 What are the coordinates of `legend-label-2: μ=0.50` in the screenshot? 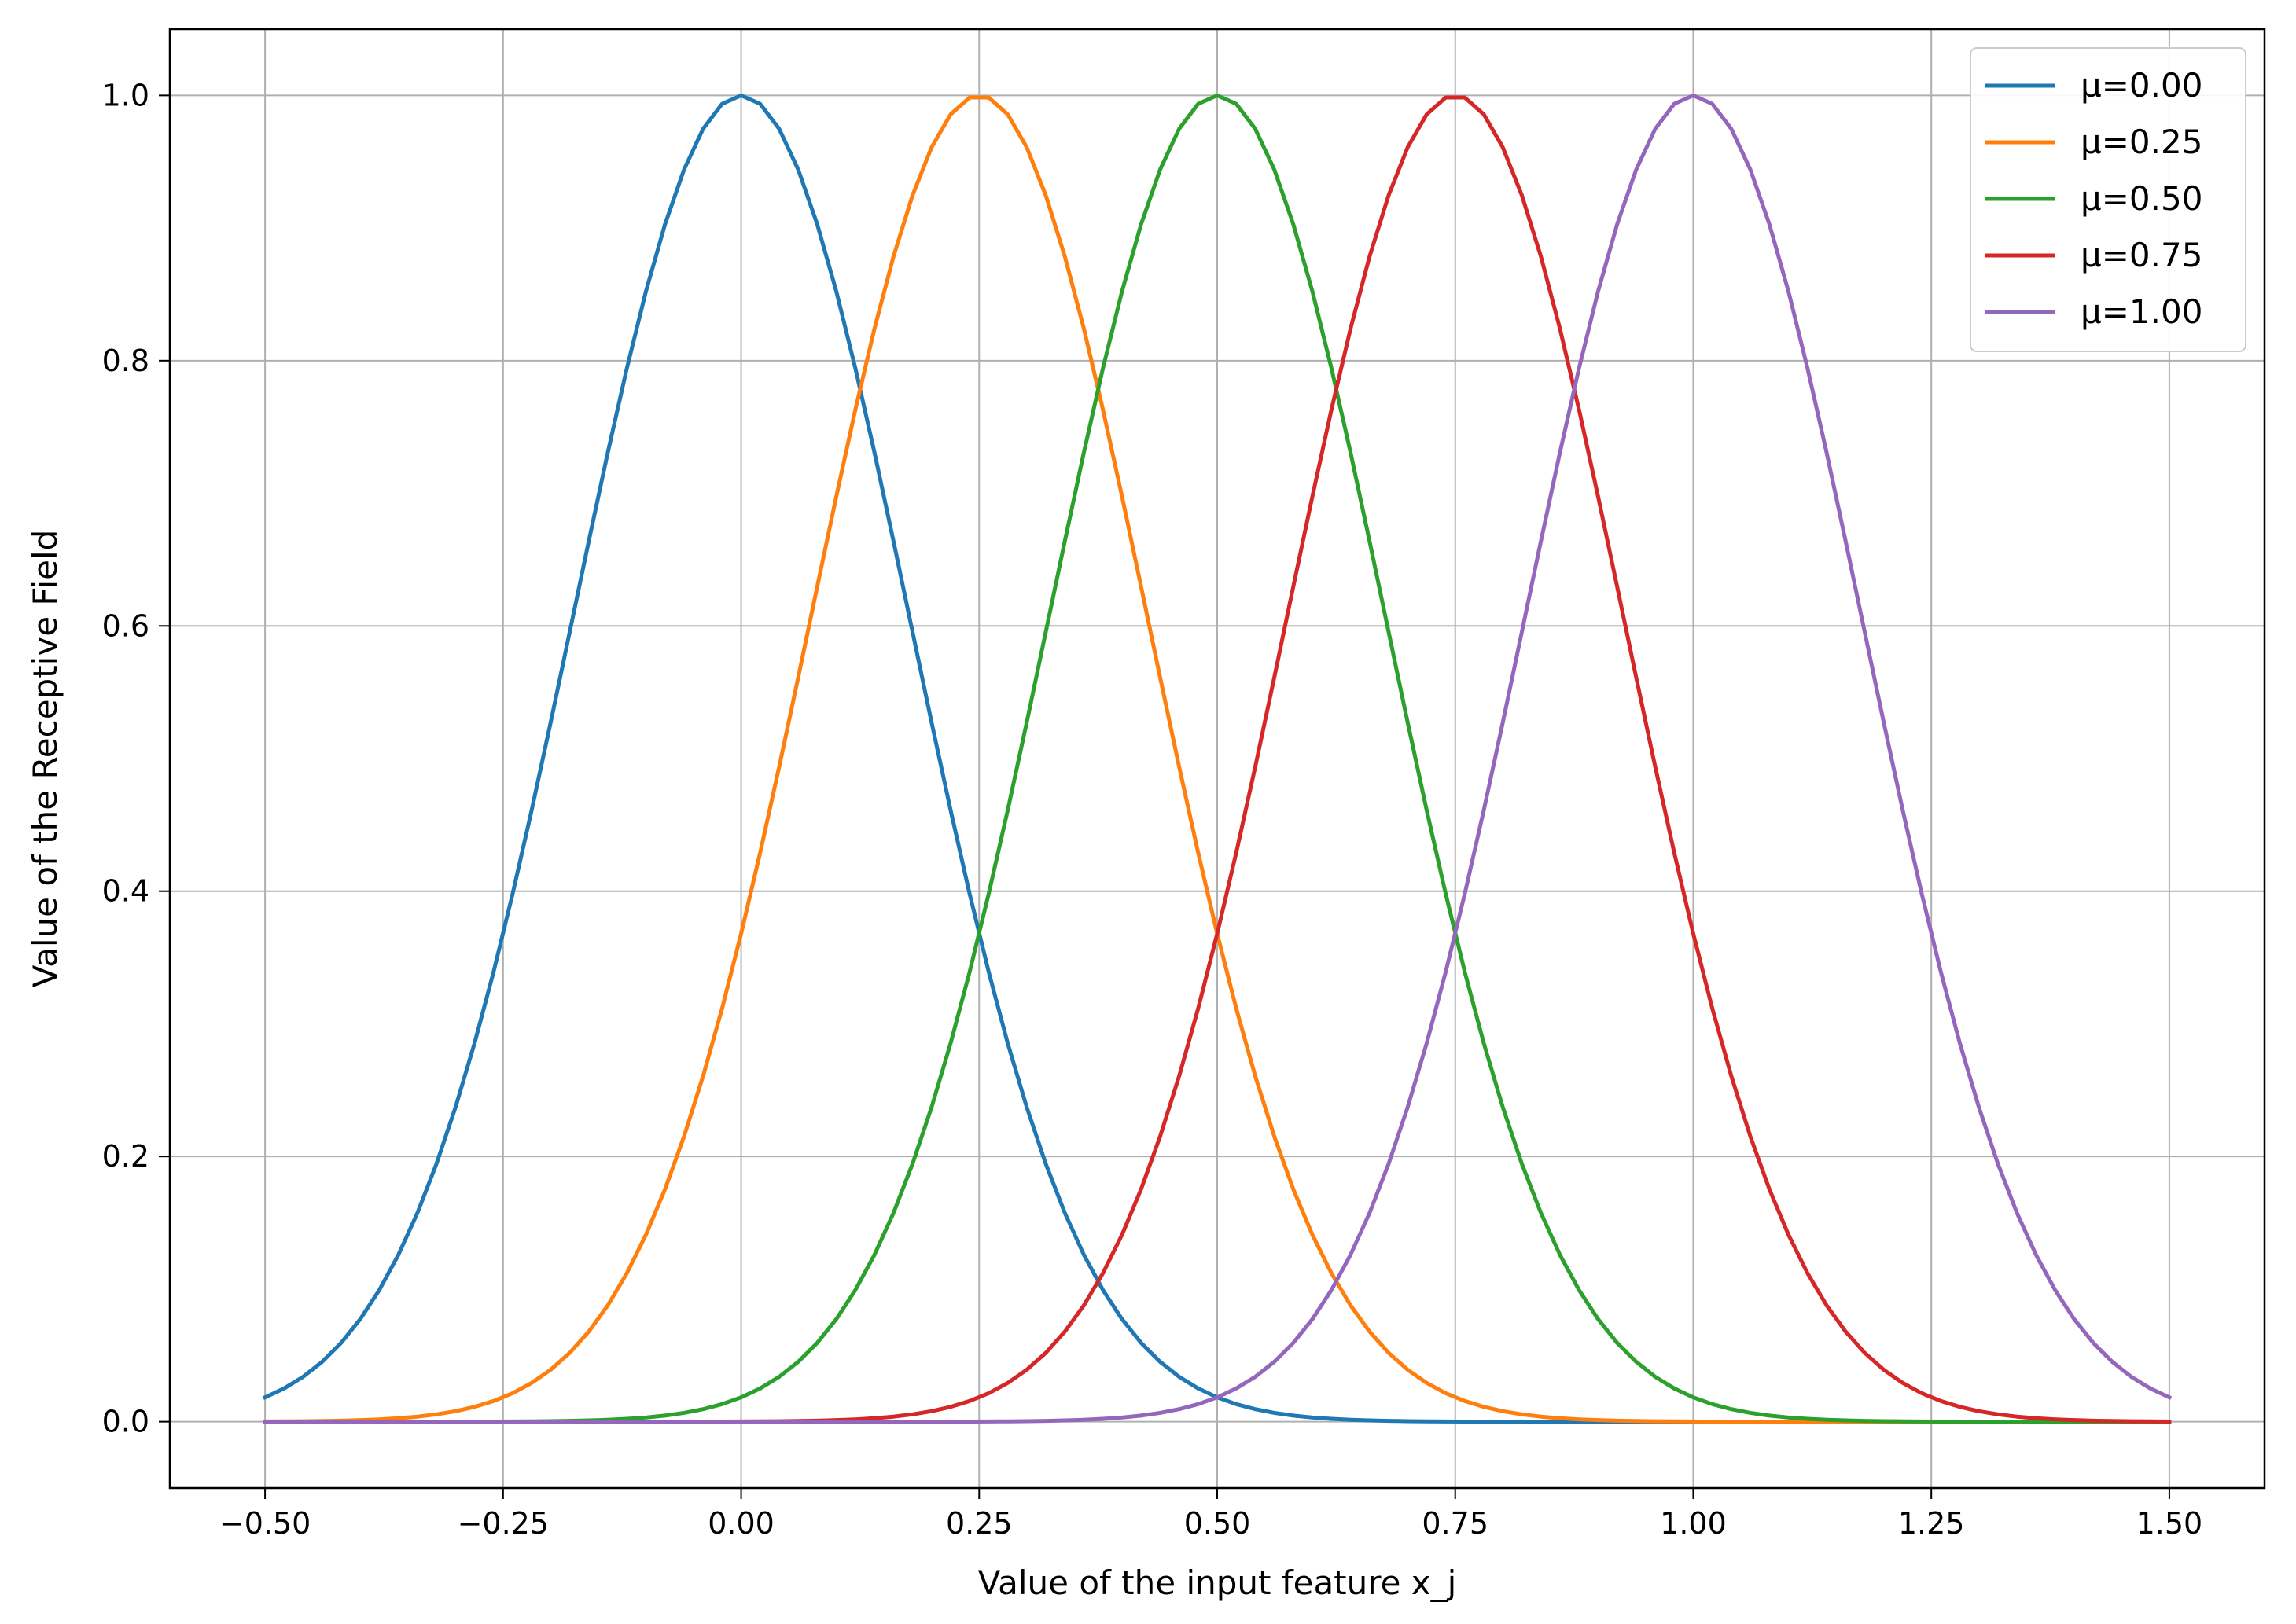 It's located at (2141, 199).